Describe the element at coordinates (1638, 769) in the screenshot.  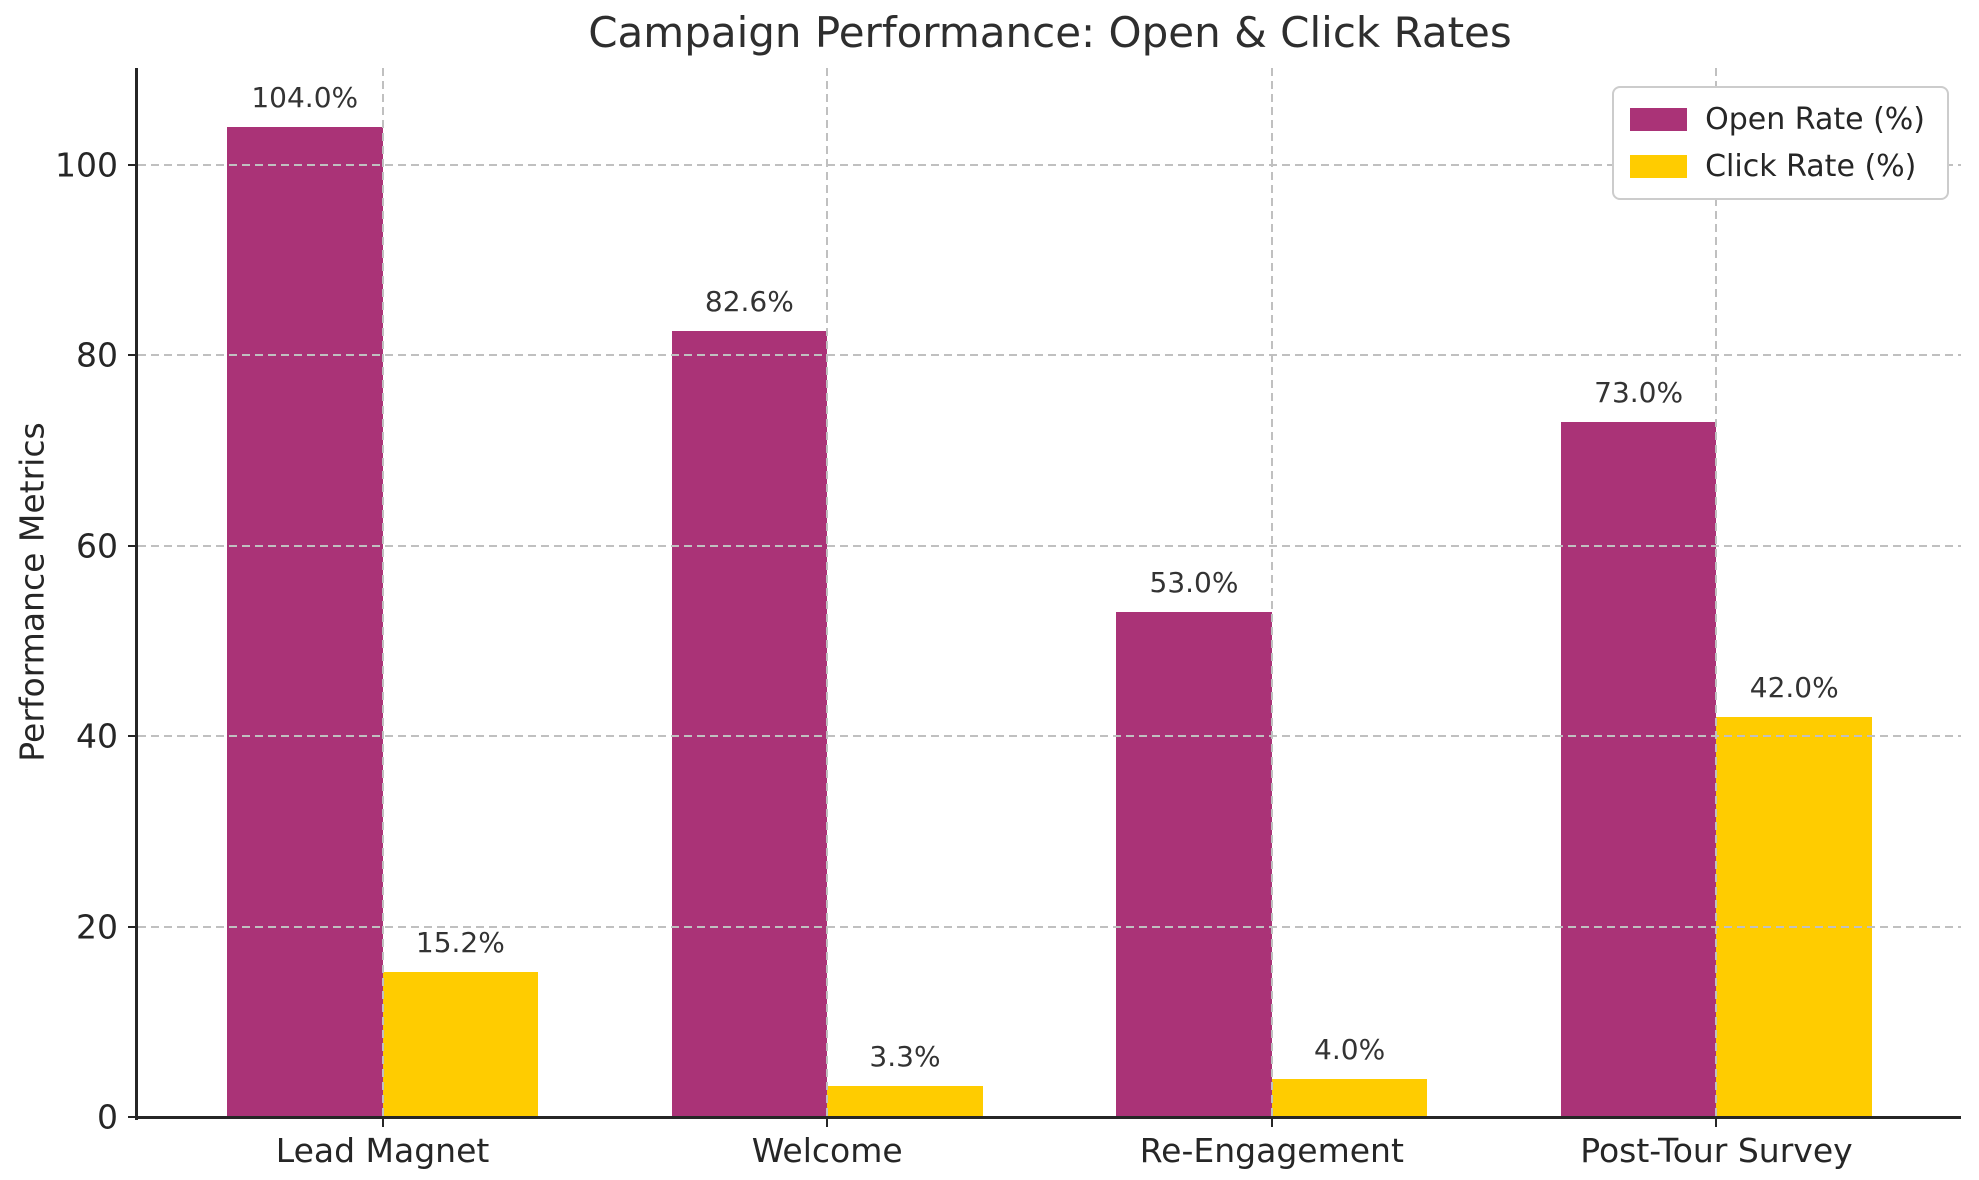
I see `bar-open-rate-post-tour-survey` at that location.